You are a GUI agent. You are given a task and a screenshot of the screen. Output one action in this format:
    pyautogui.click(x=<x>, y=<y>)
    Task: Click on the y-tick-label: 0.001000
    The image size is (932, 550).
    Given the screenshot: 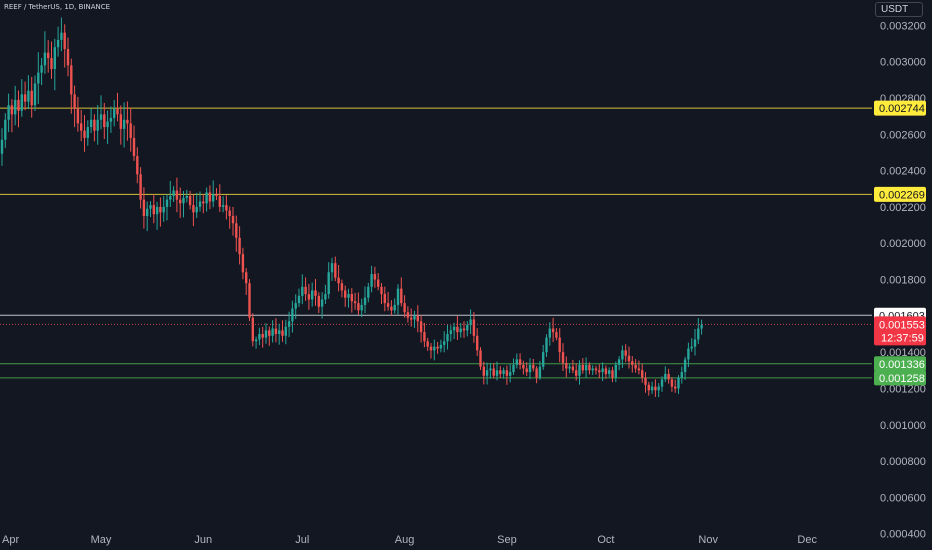 What is the action you would take?
    pyautogui.click(x=903, y=426)
    